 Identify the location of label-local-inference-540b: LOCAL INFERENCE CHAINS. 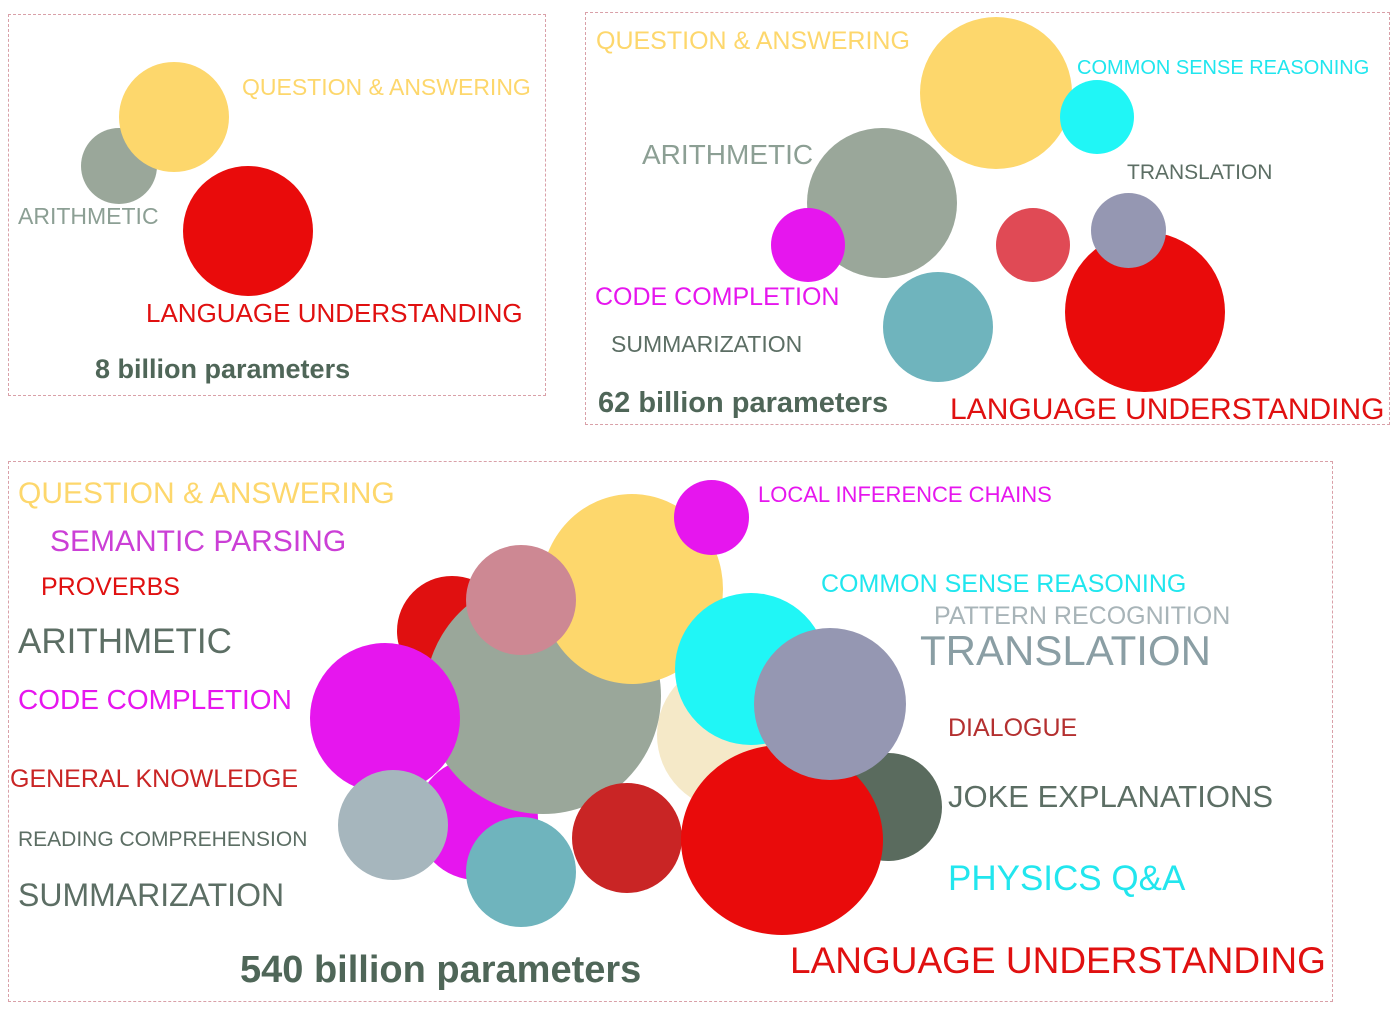
(905, 494).